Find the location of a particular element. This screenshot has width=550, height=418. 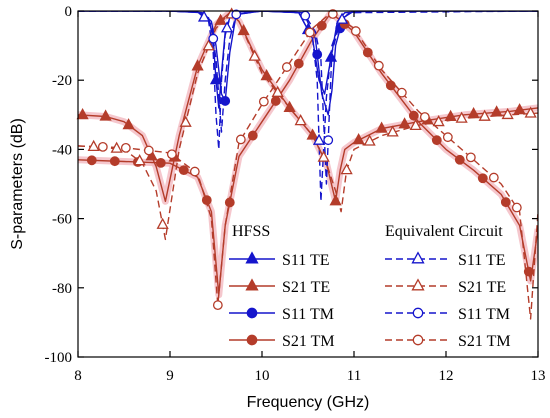

y-axis-label: S-parameters (dB) is located at coordinates (17, 184).